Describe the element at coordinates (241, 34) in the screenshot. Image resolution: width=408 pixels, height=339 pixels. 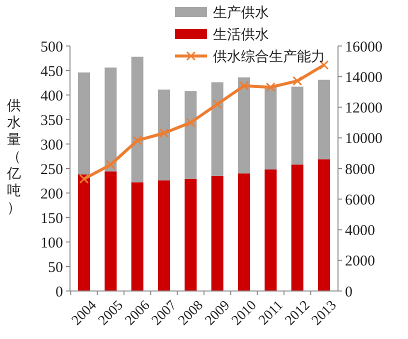
I see `legend-label: 生活供水` at that location.